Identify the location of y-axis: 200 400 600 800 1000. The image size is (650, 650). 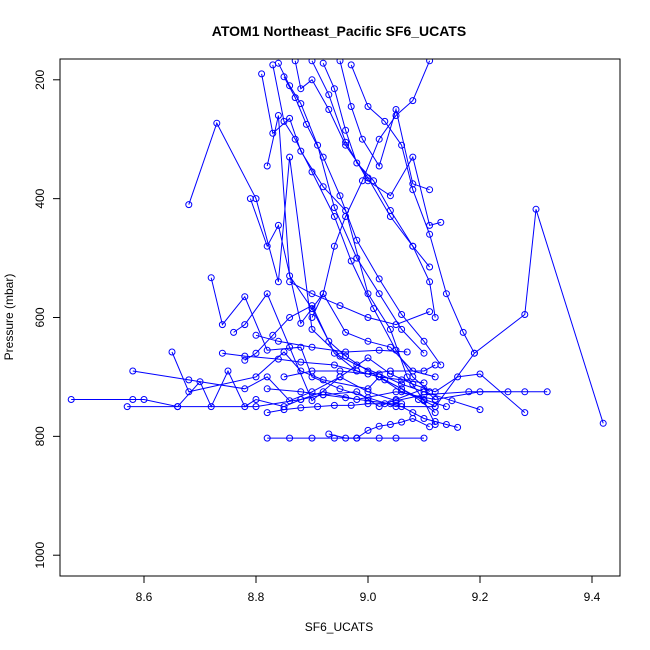
(47, 319).